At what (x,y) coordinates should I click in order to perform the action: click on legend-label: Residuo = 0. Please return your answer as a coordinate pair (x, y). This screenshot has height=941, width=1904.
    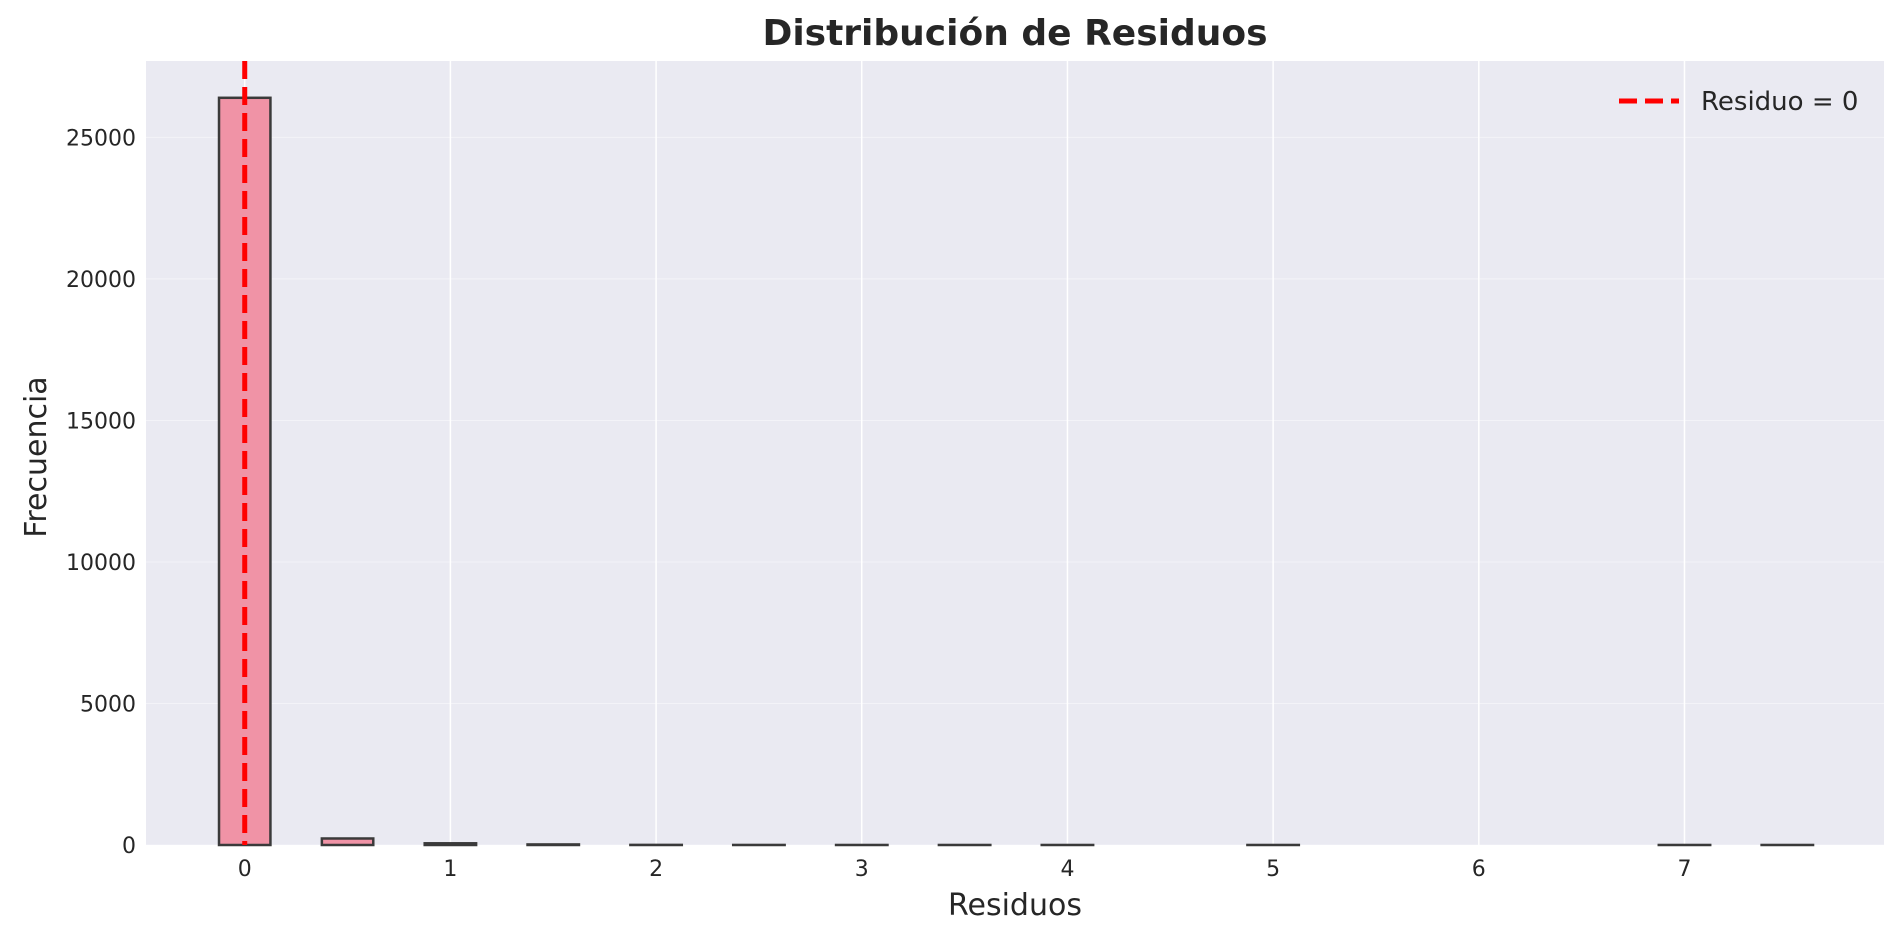
    Looking at the image, I should click on (1779, 102).